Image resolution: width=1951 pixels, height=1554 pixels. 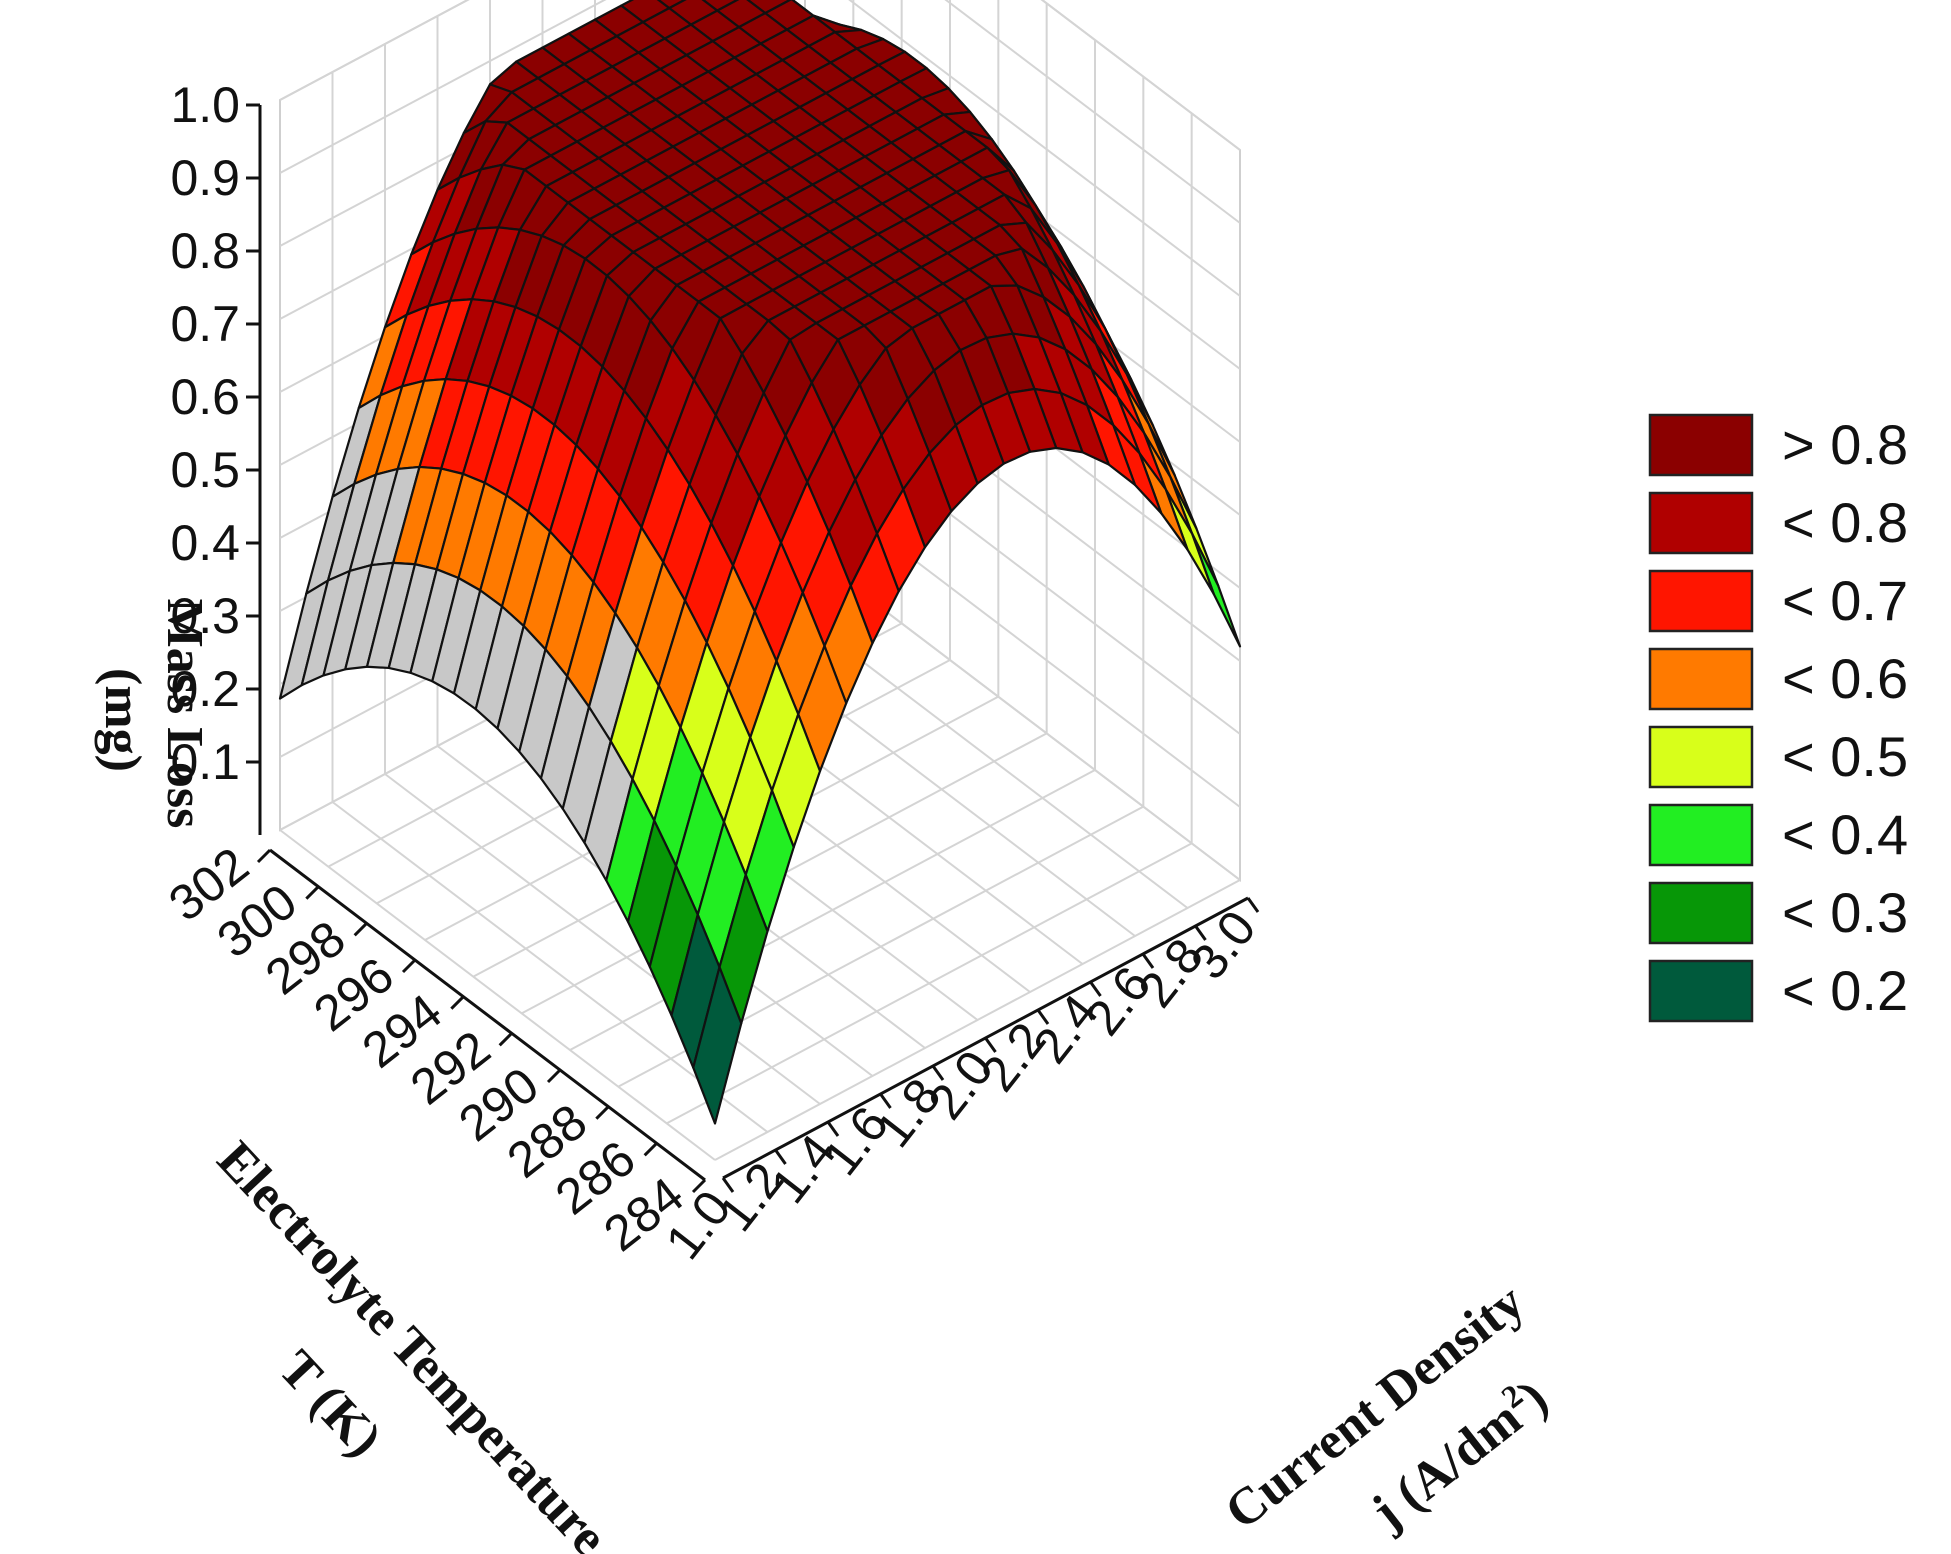 What do you see at coordinates (1845, 756) in the screenshot?
I see `legend-label: < 0.5` at bounding box center [1845, 756].